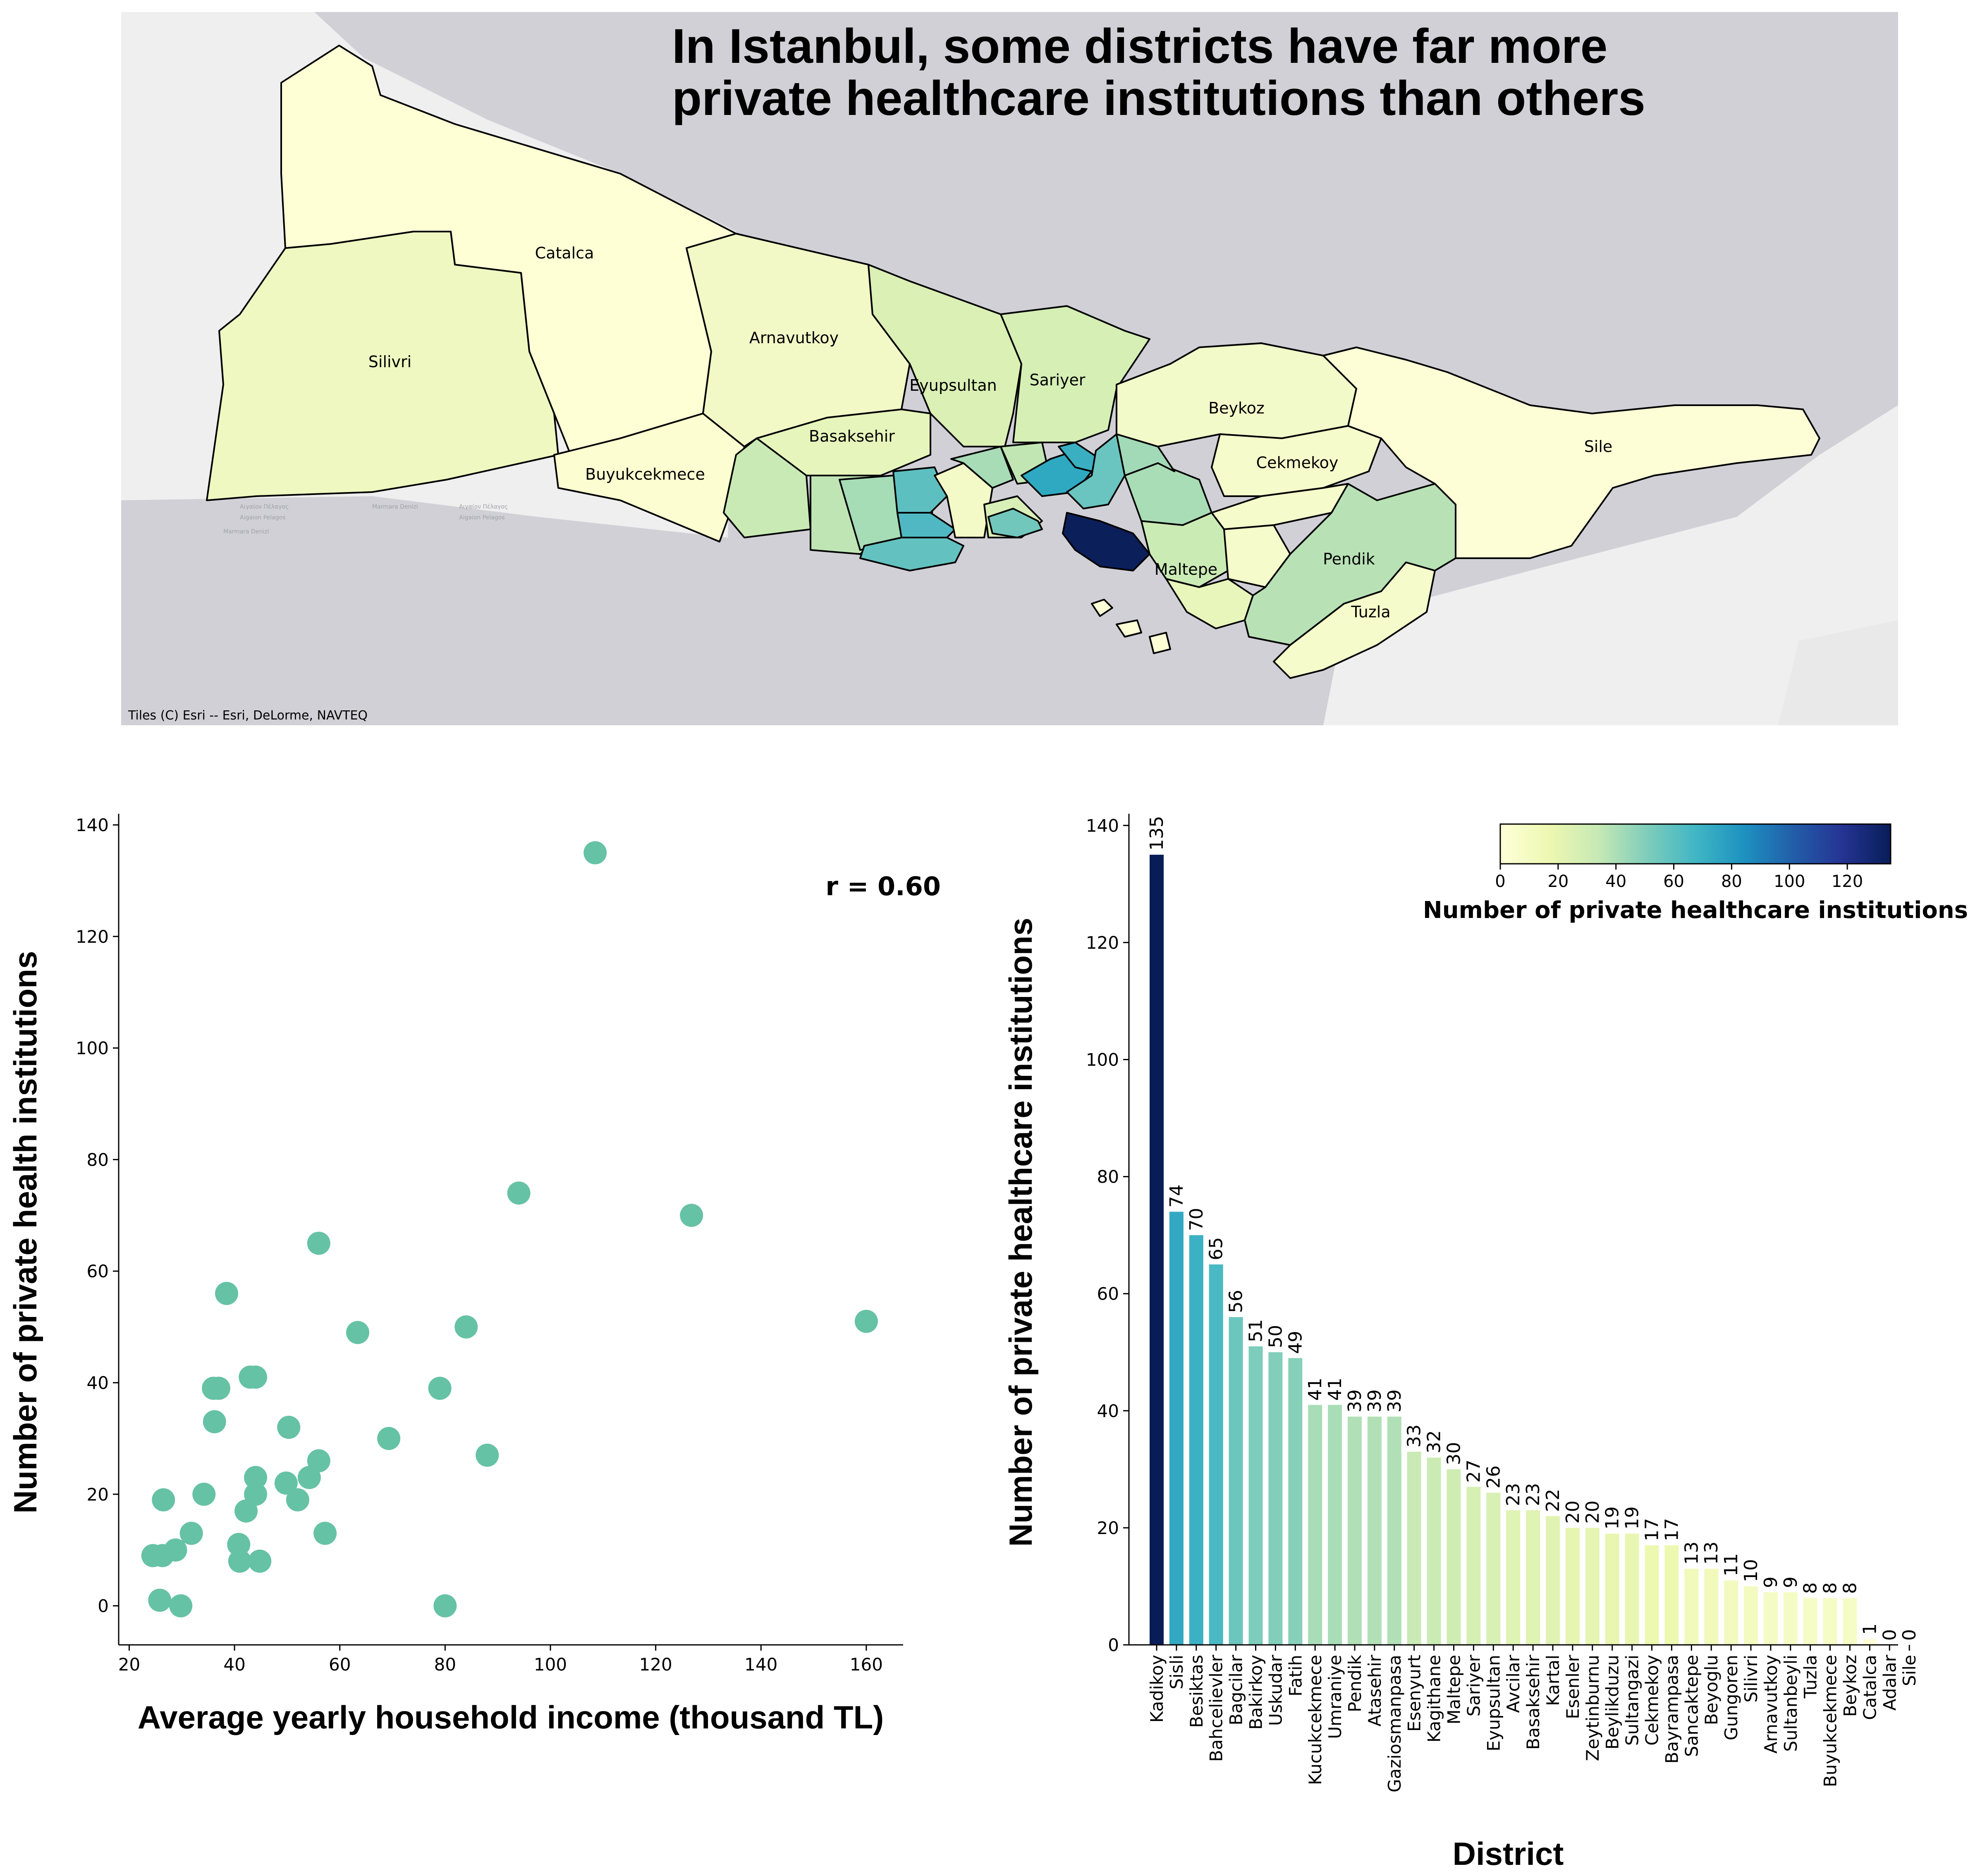 This screenshot has height=1876, width=1987. I want to click on bar-category-label: Tuzla, so click(1810, 1677).